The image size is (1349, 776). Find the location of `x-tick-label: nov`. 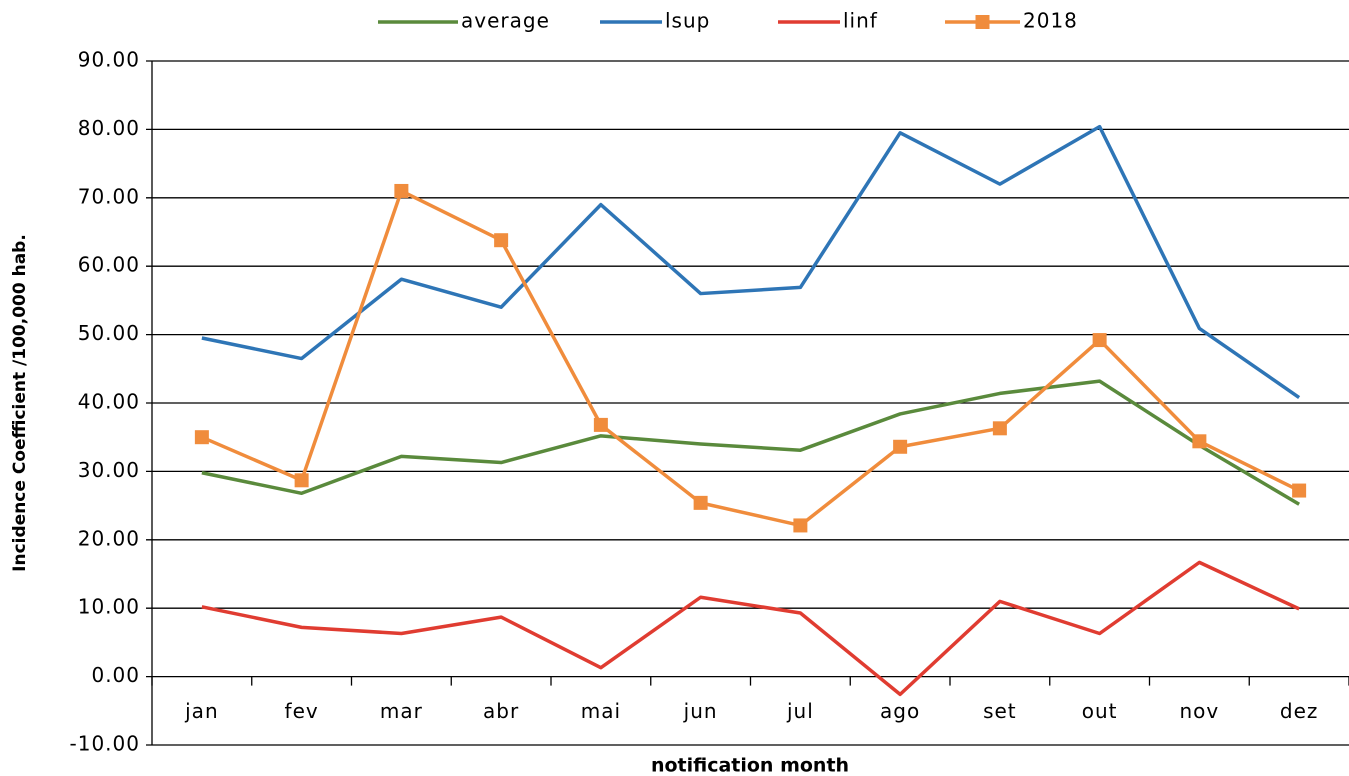

x-tick-label: nov is located at coordinates (1200, 711).